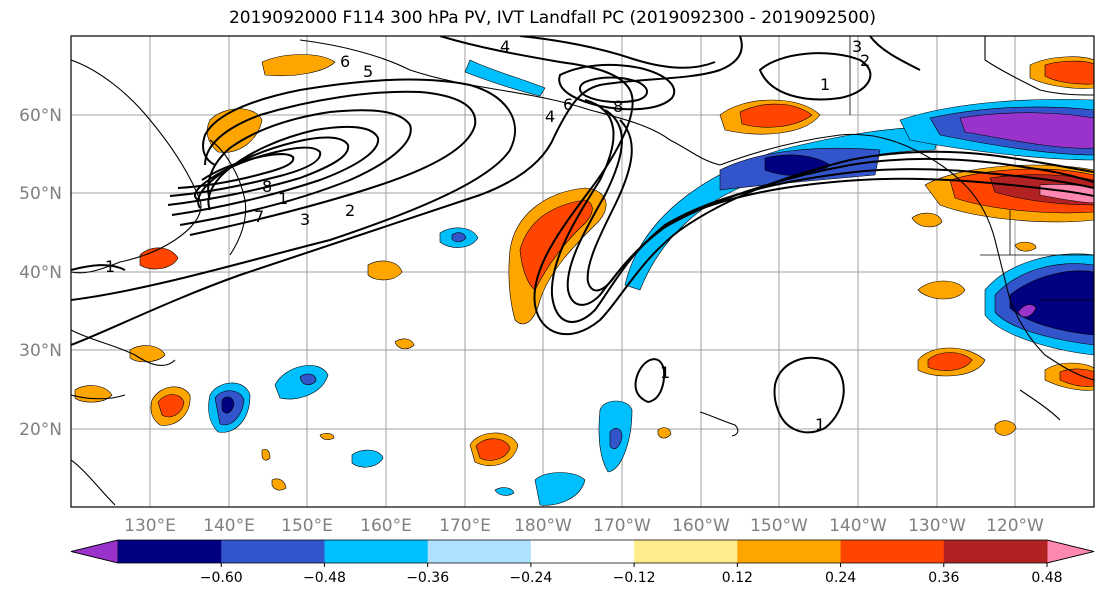  What do you see at coordinates (259, 216) in the screenshot?
I see `contour-label: 7` at bounding box center [259, 216].